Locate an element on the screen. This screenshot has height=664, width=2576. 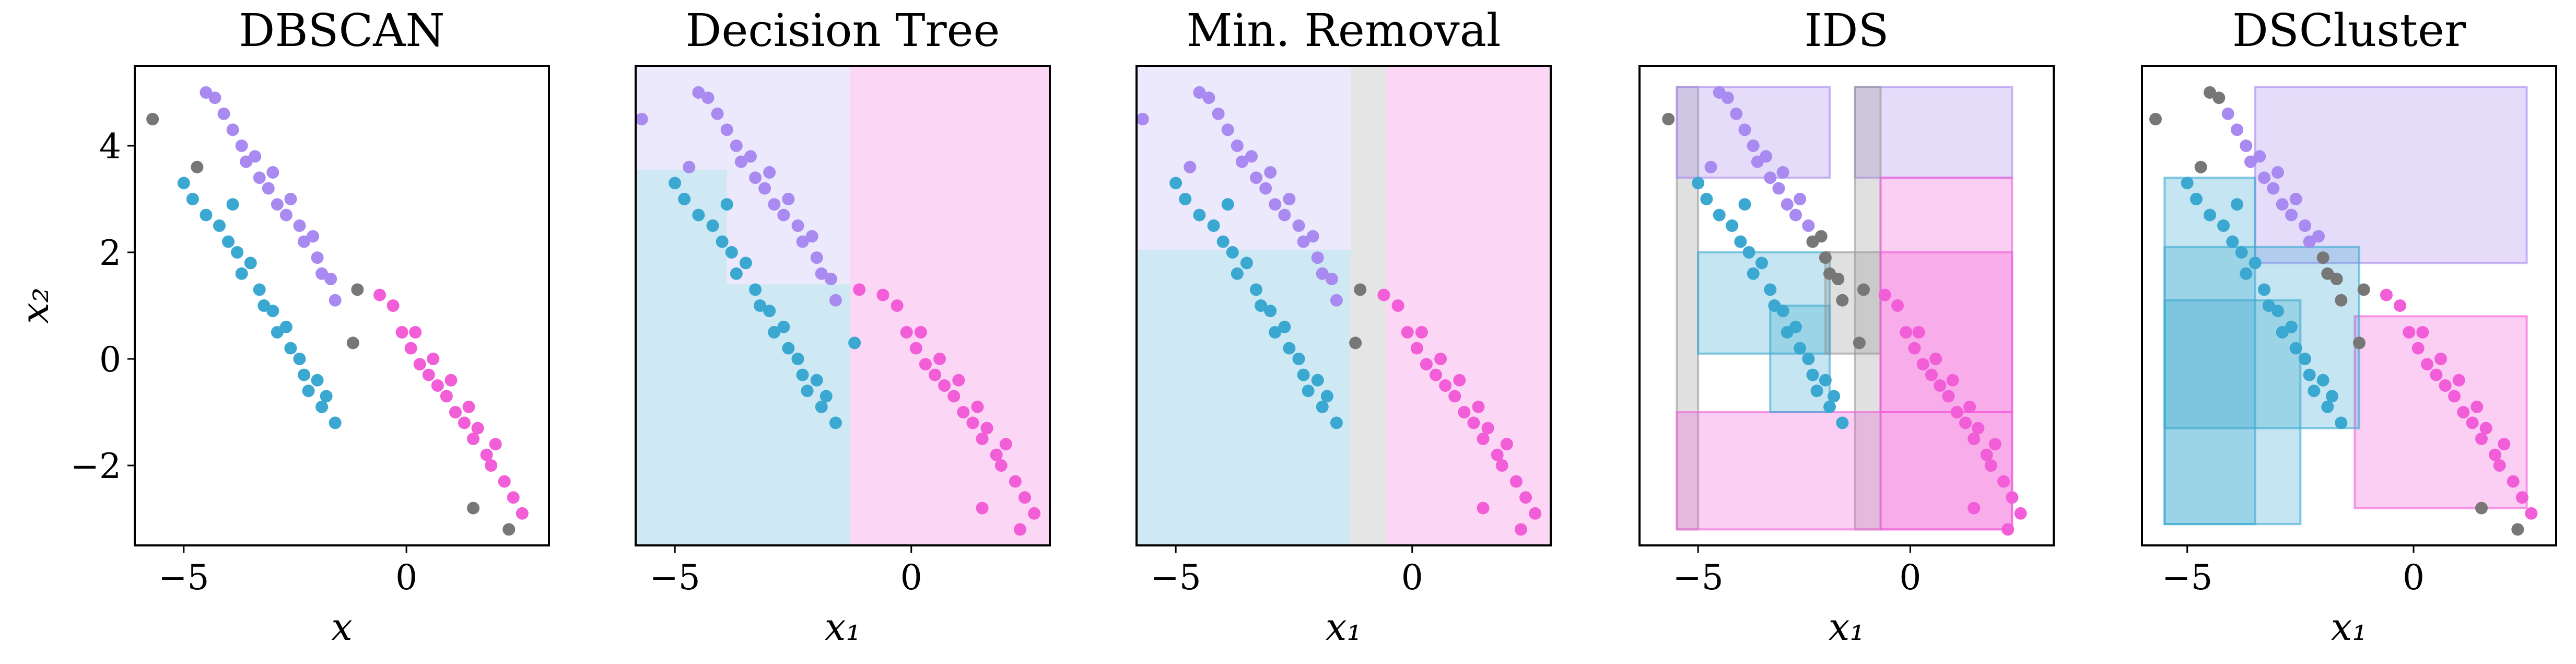
panel-title: DBSCAN is located at coordinates (341, 31).